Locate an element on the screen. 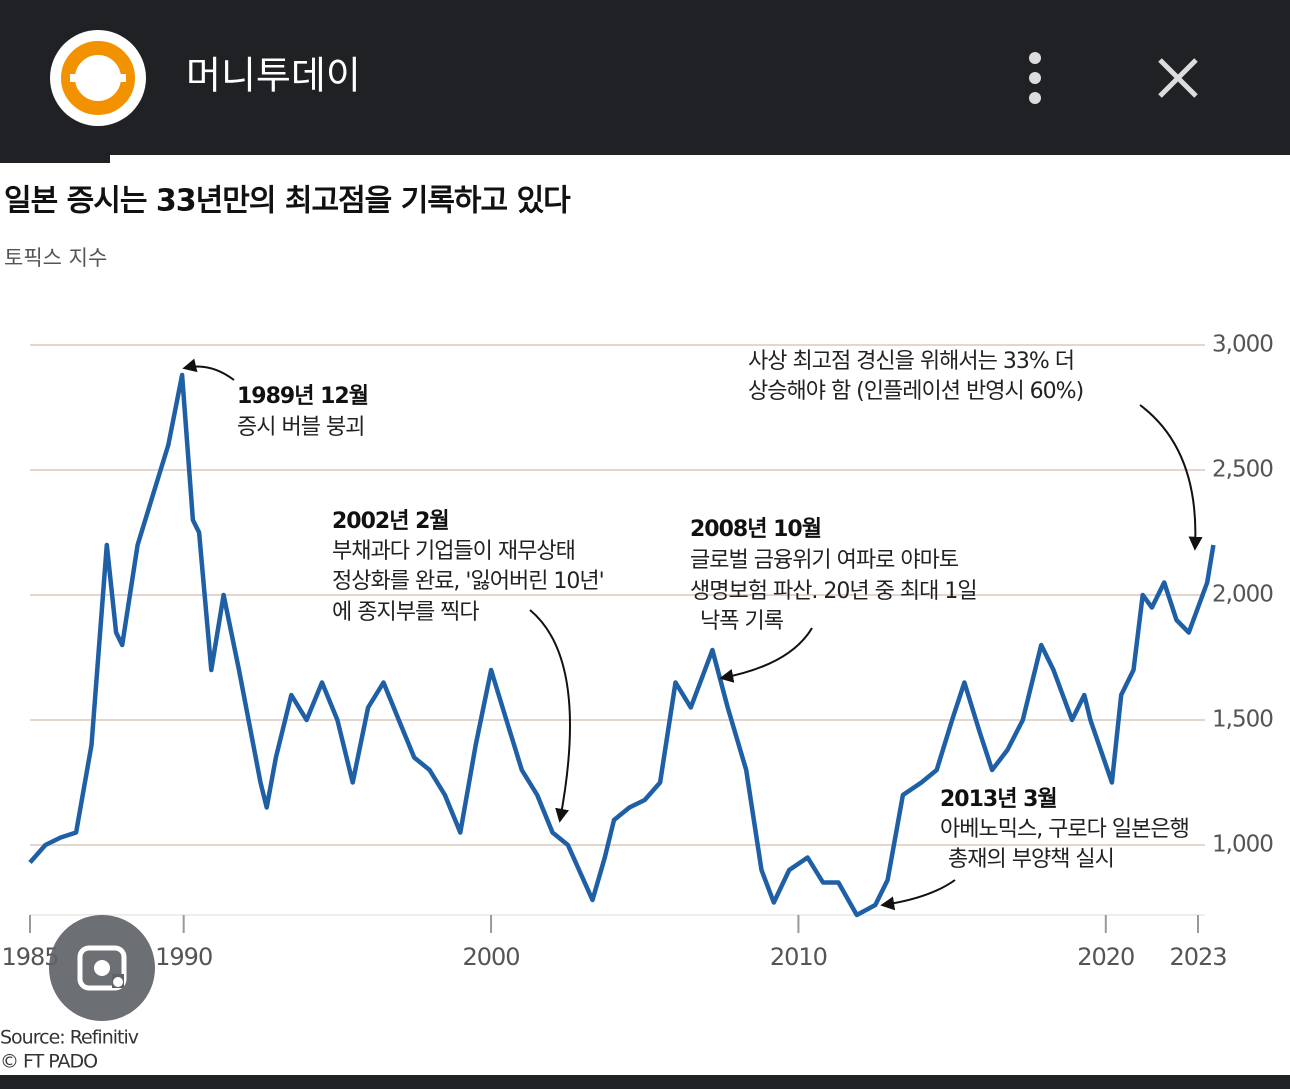 The image size is (1290, 1089). logo-ring is located at coordinates (98, 78).